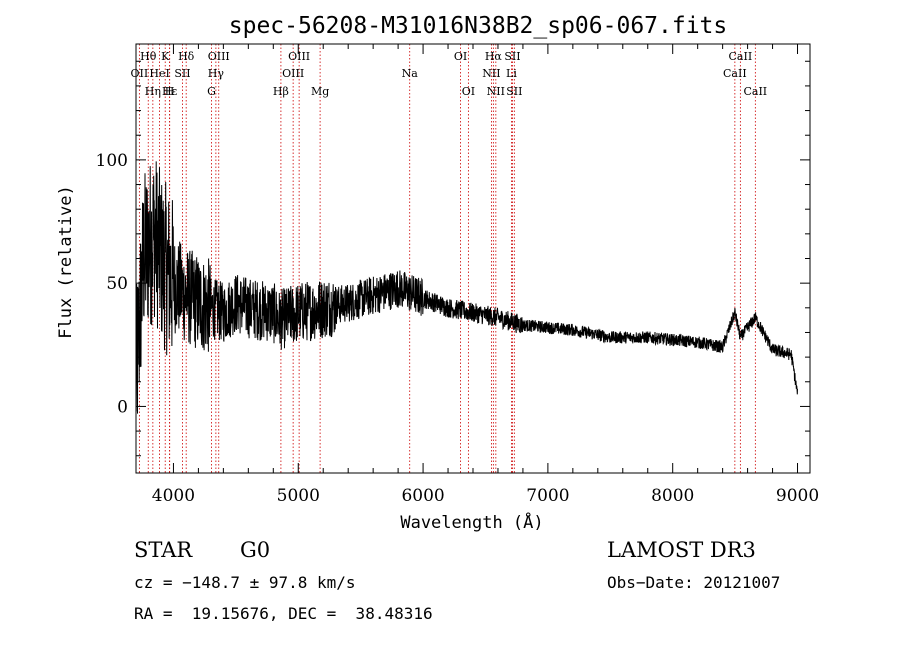 Image resolution: width=900 pixels, height=649 pixels. I want to click on y-tick-label-1: 50, so click(117, 284).